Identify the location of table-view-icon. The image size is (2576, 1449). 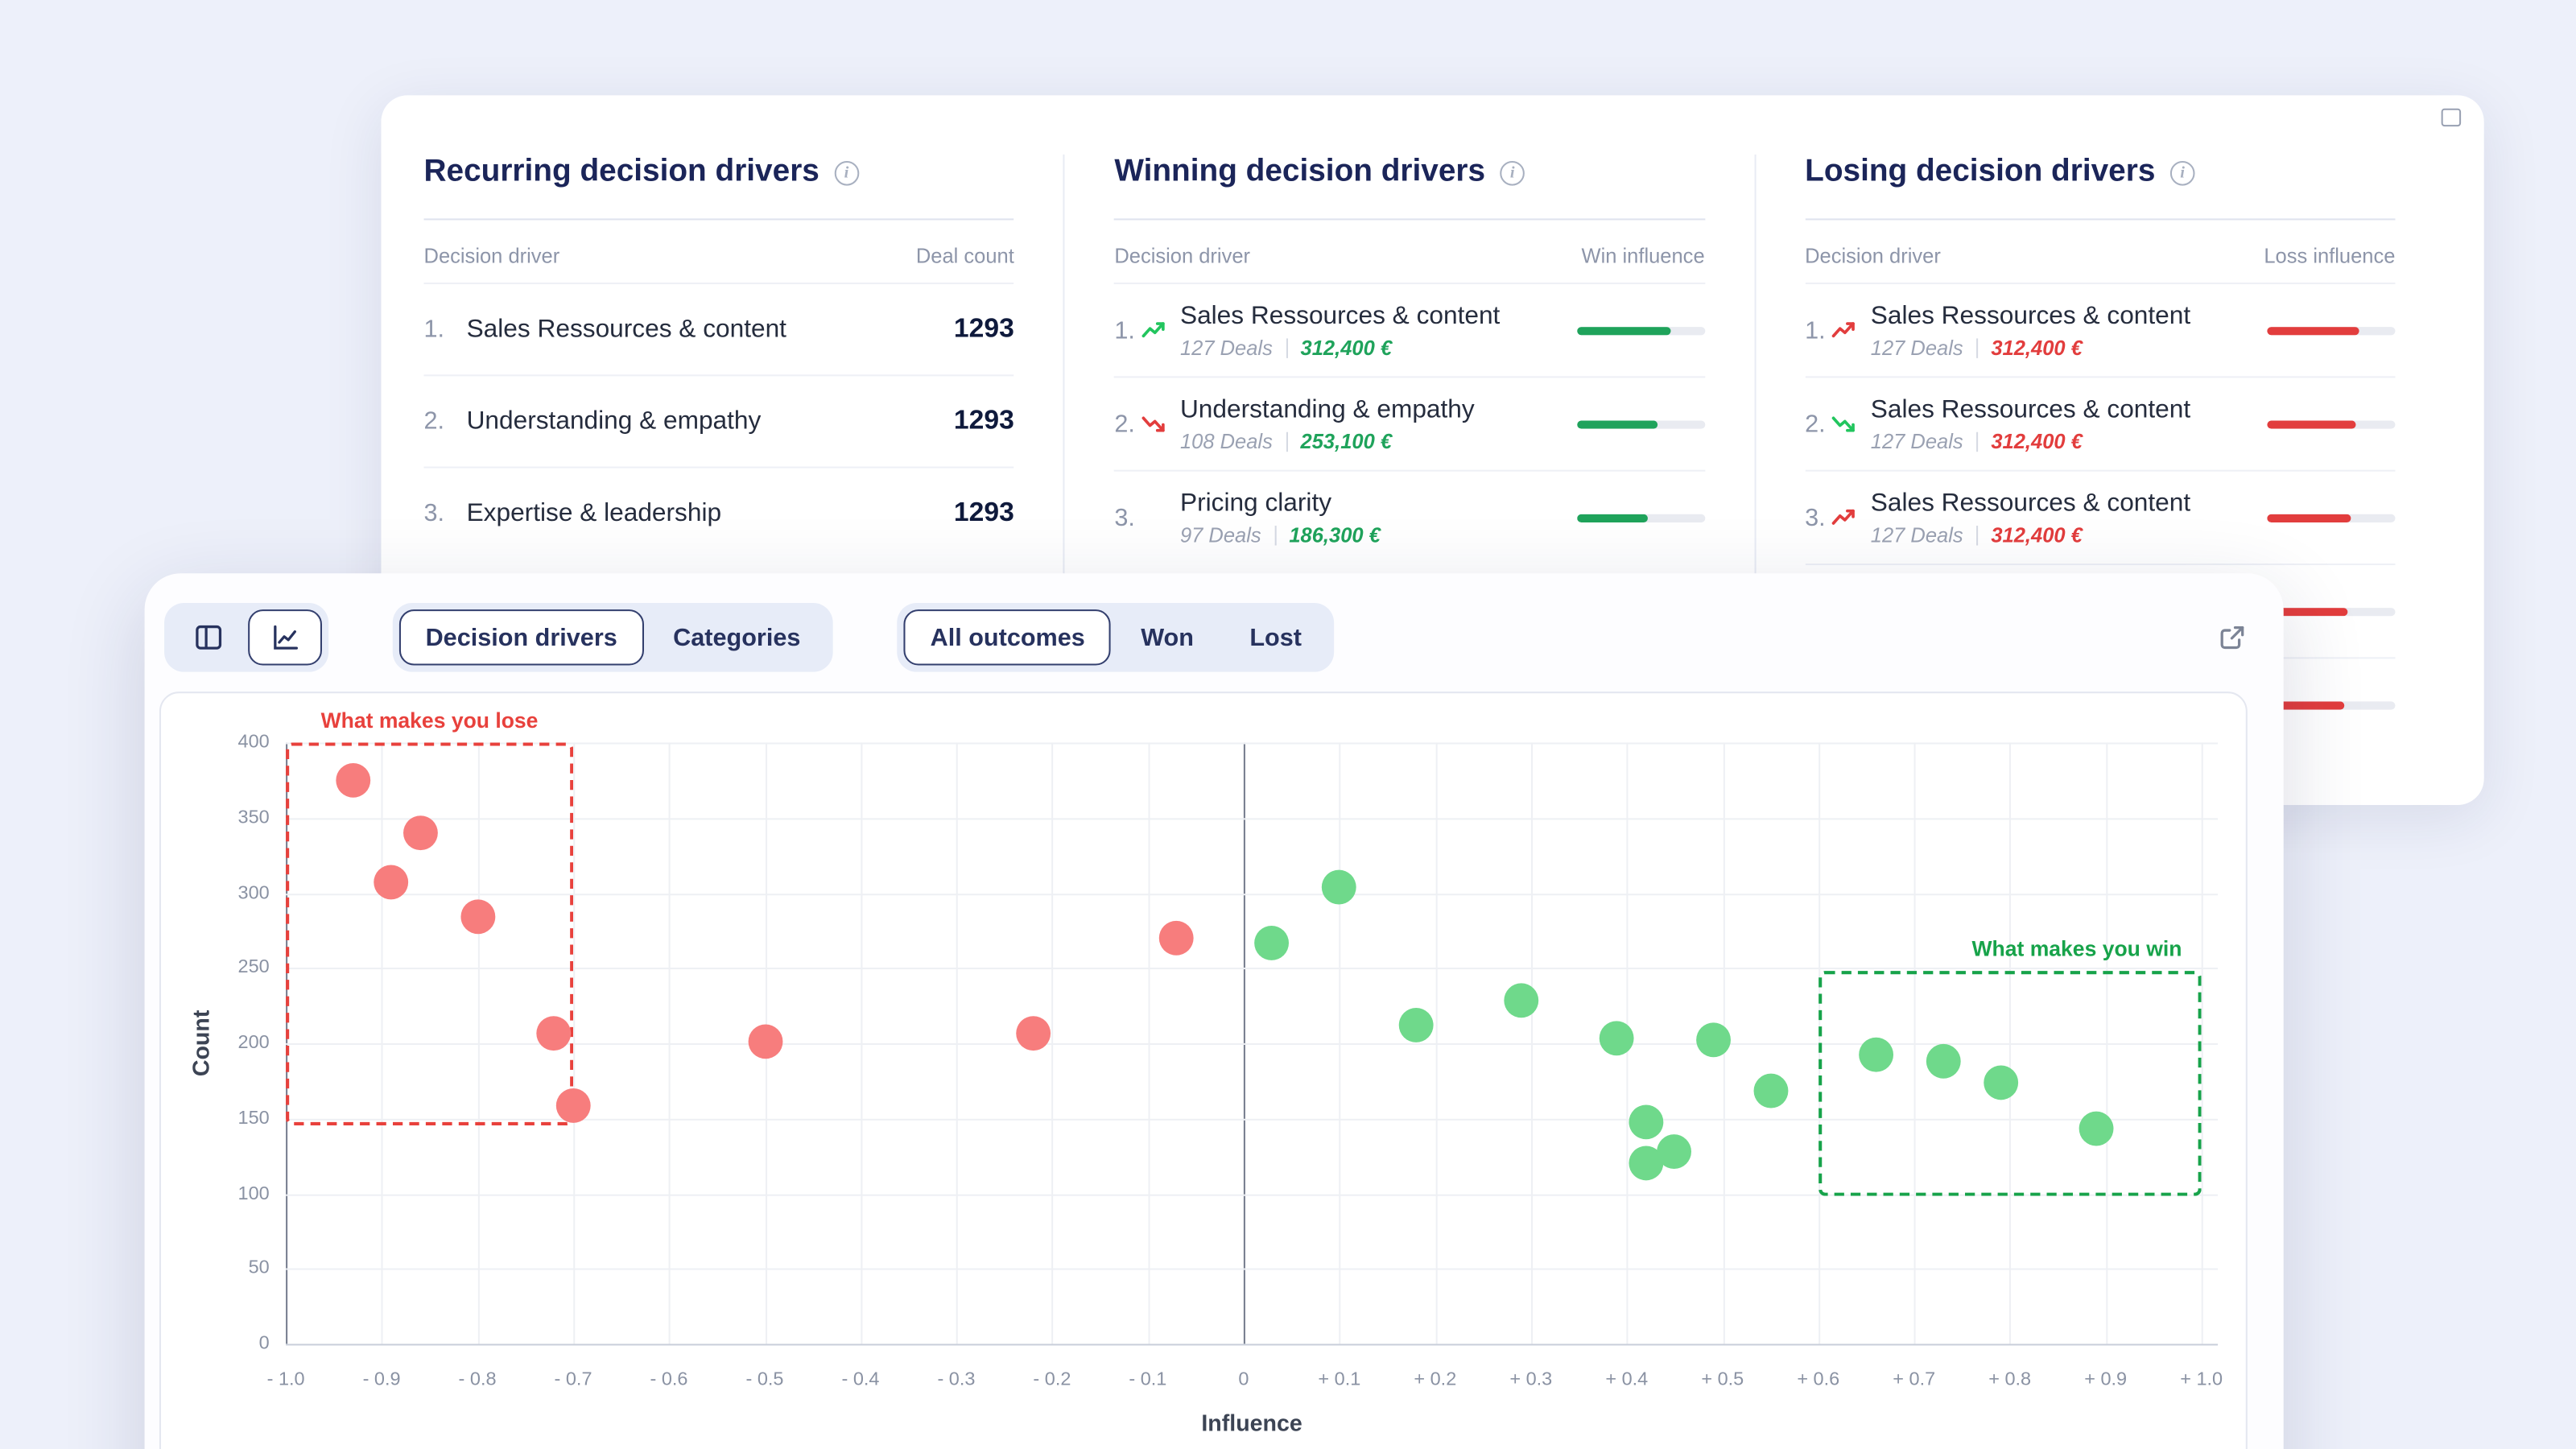
(208, 637).